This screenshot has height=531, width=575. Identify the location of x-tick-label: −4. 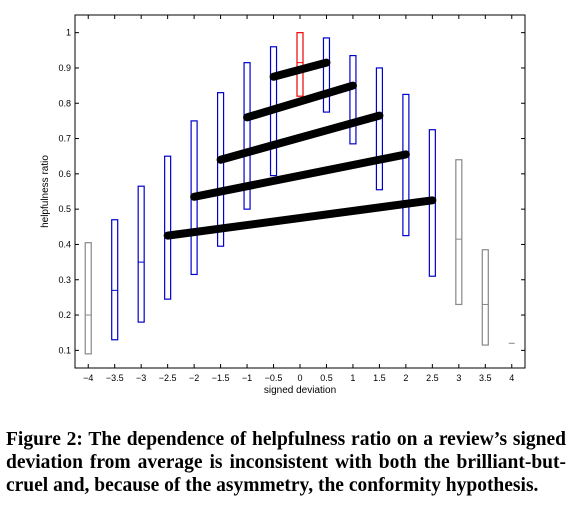
(88, 378).